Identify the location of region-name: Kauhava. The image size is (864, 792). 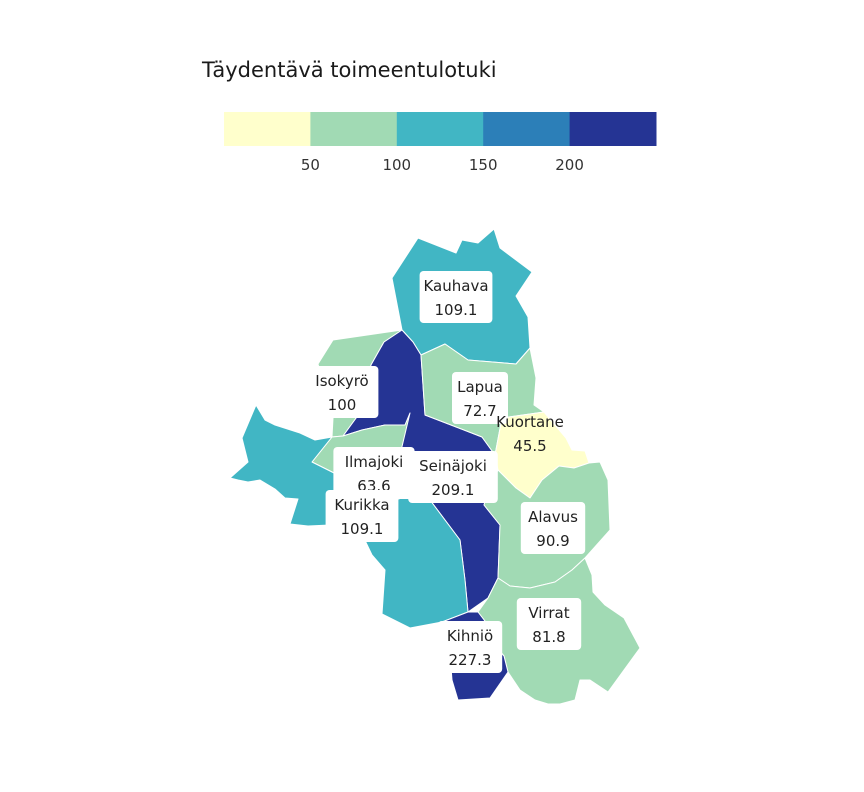
(455, 286).